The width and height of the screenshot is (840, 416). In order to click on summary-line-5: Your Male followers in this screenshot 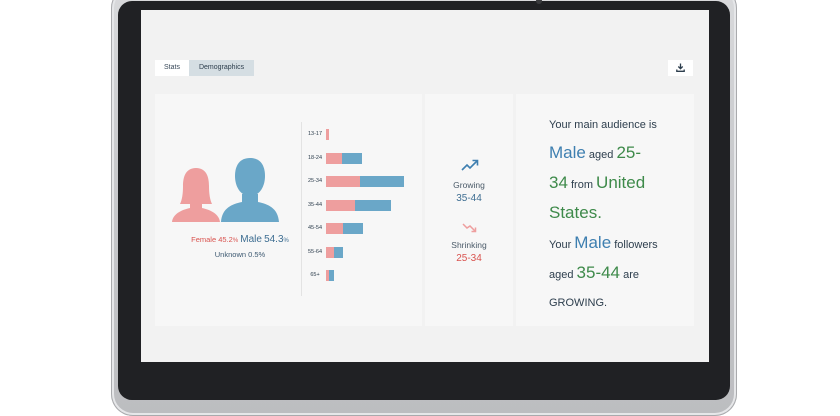, I will do `click(619, 244)`.